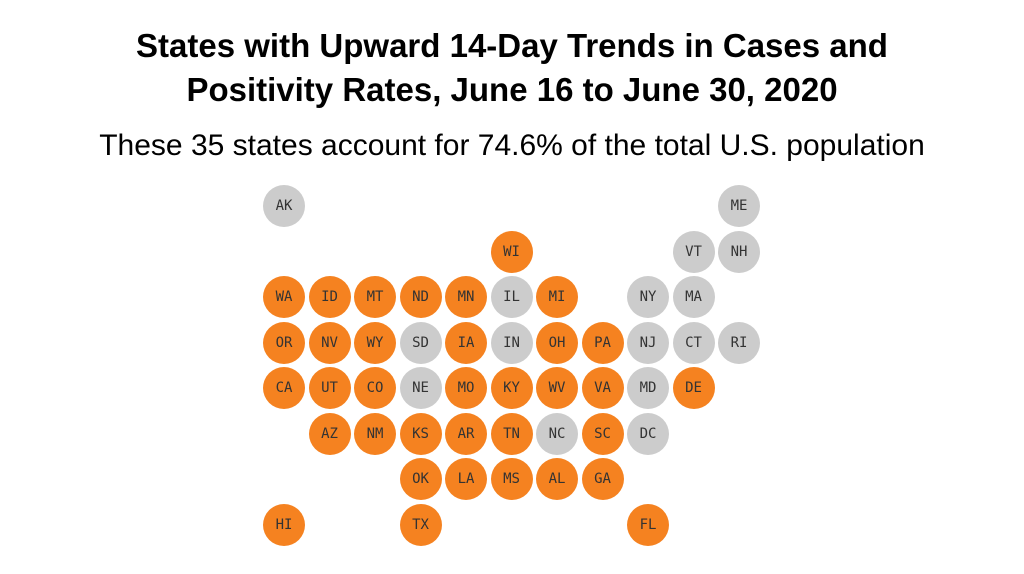 This screenshot has width=1024, height=574. I want to click on state-tile-tn: TN, so click(511, 433).